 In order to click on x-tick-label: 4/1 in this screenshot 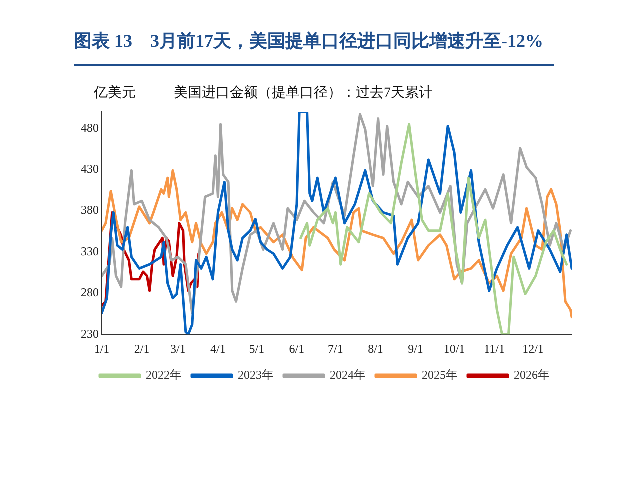, I will do `click(218, 349)`.